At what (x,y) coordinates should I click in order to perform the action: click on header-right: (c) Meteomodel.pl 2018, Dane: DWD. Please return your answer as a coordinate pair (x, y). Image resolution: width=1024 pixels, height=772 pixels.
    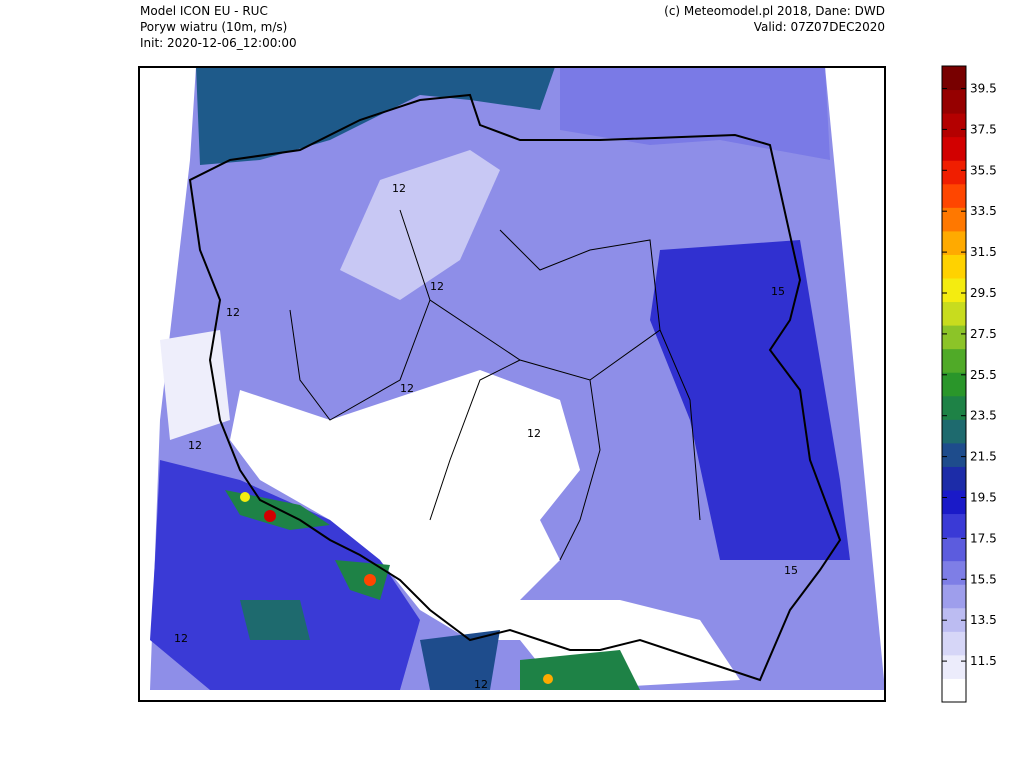
    Looking at the image, I should click on (774, 11).